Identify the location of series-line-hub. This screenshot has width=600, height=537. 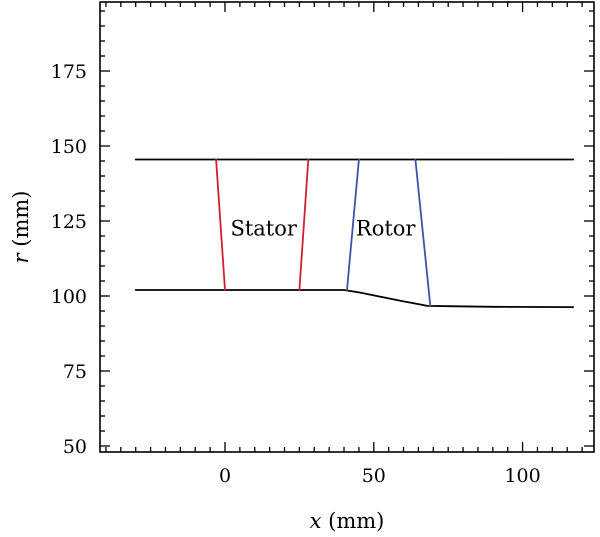
(354, 299).